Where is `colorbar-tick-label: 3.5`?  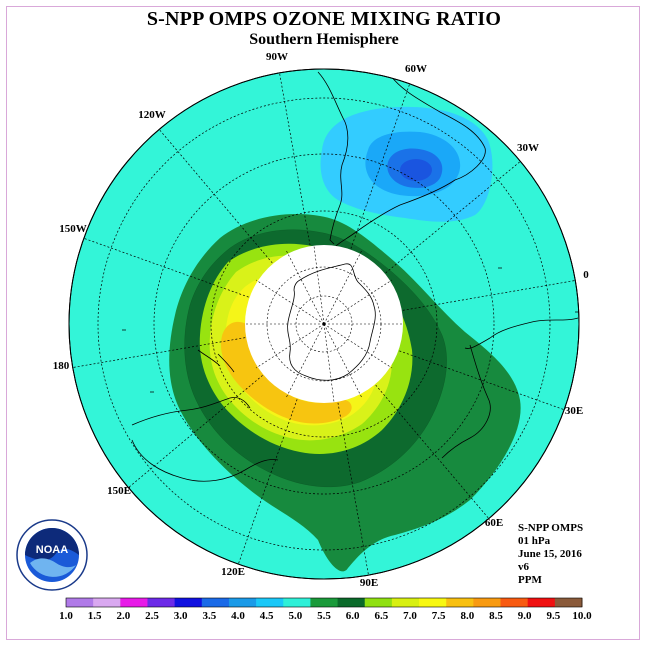
colorbar-tick-label: 3.5 is located at coordinates (209, 616).